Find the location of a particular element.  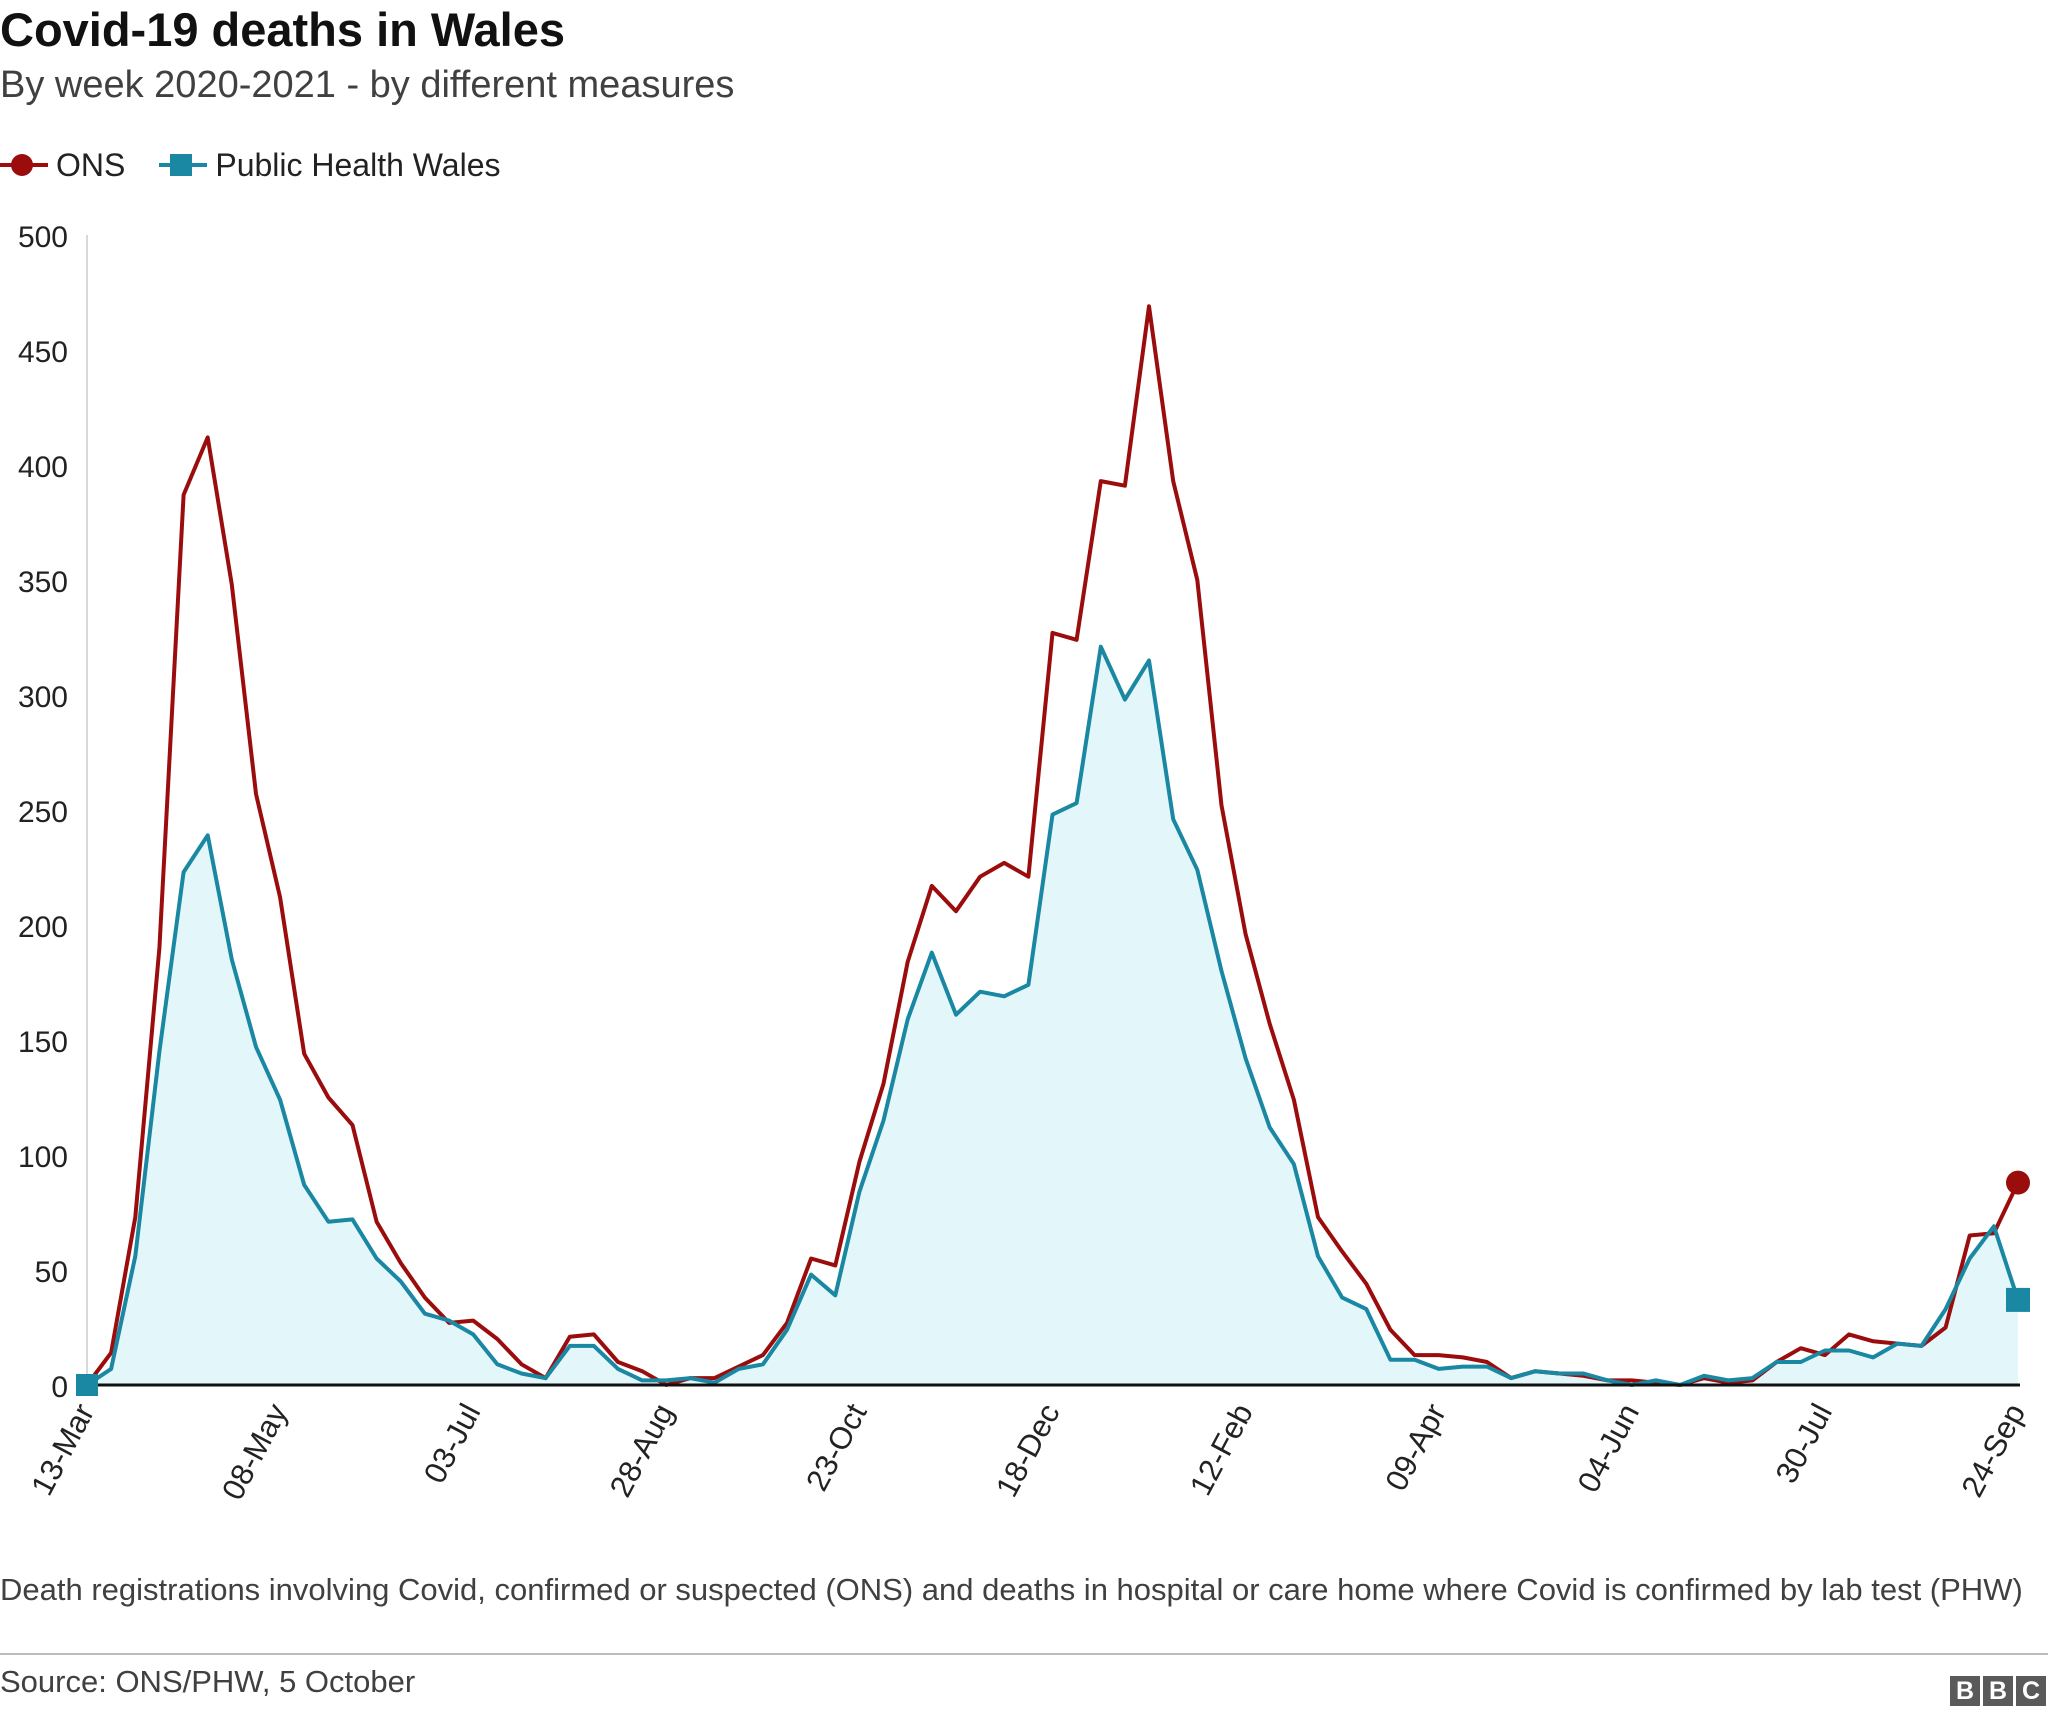

y-tick-label: 300 is located at coordinates (43, 697).